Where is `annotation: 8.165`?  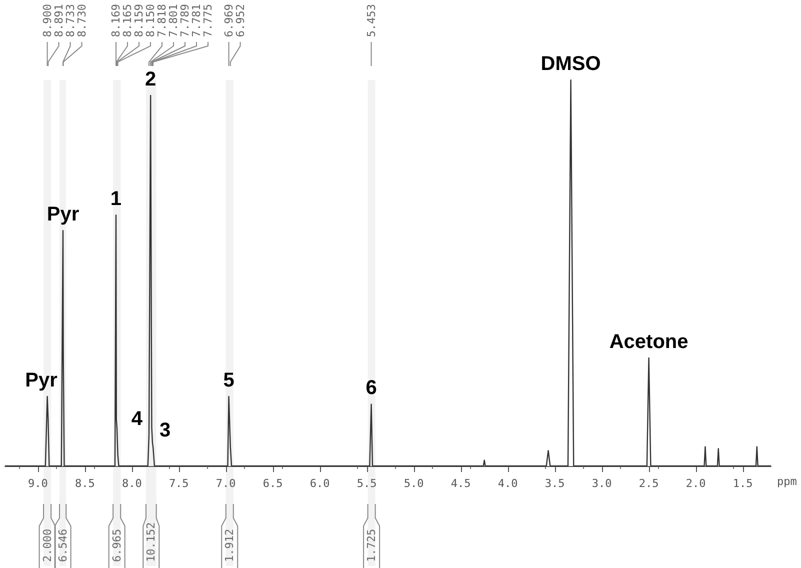
annotation: 8.165 is located at coordinates (127, 21).